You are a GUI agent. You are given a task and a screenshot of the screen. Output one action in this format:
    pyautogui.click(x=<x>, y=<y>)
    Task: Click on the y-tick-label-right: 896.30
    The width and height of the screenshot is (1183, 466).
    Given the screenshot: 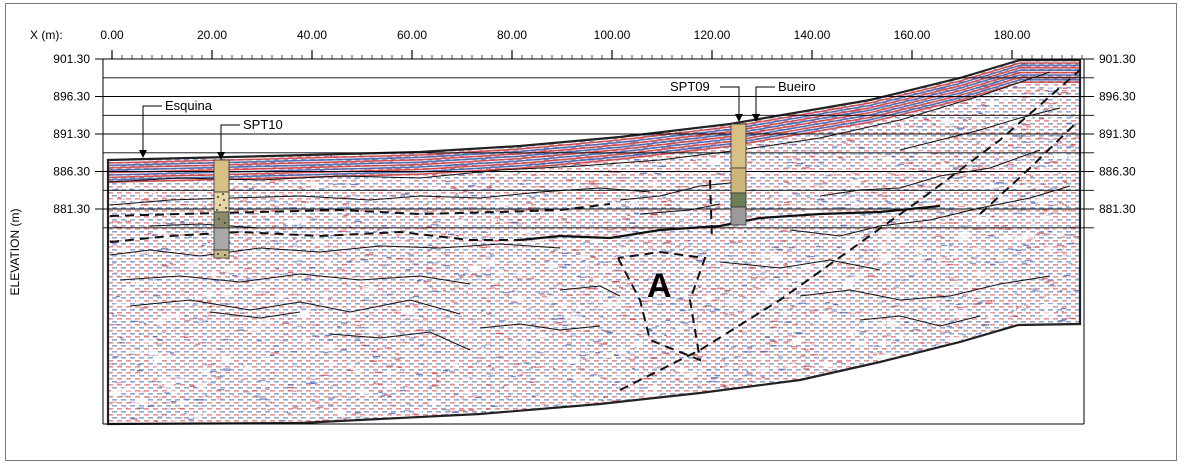 What is the action you would take?
    pyautogui.click(x=1117, y=97)
    